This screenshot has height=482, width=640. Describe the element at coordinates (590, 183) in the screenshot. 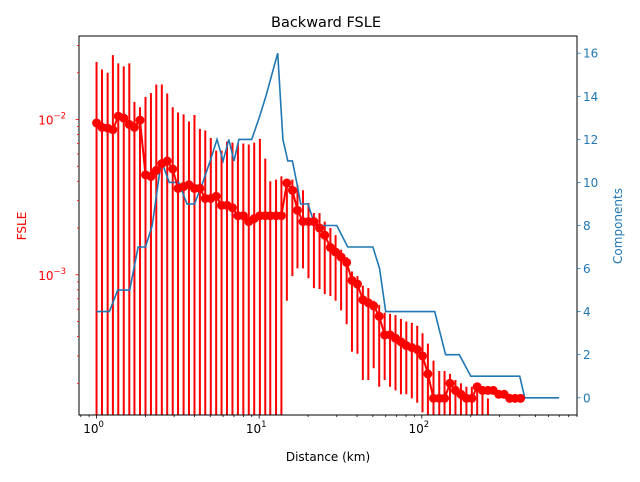

I see `right-tick-label: 10` at that location.